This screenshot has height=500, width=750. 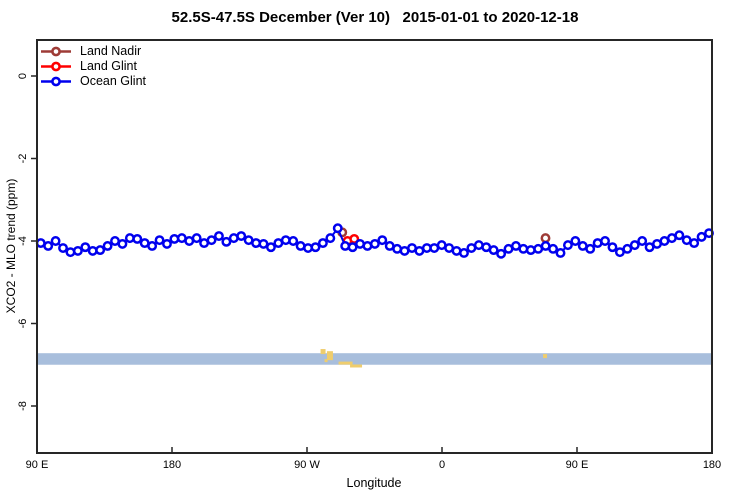 I want to click on legend-item-land-glint: Land Glint, so click(x=93, y=66).